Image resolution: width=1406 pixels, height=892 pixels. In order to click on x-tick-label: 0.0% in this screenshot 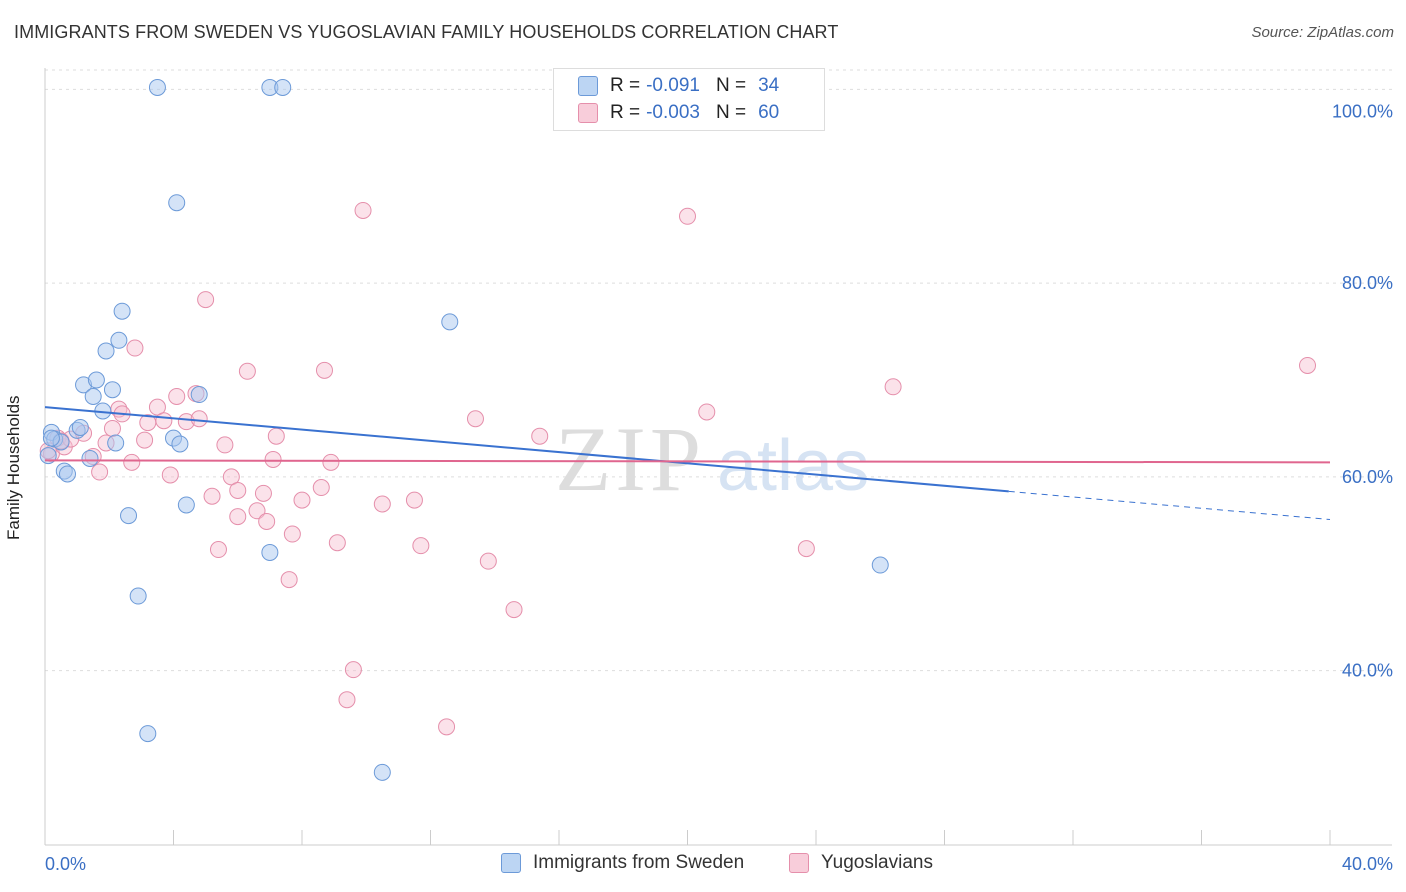, I will do `click(65, 864)`.